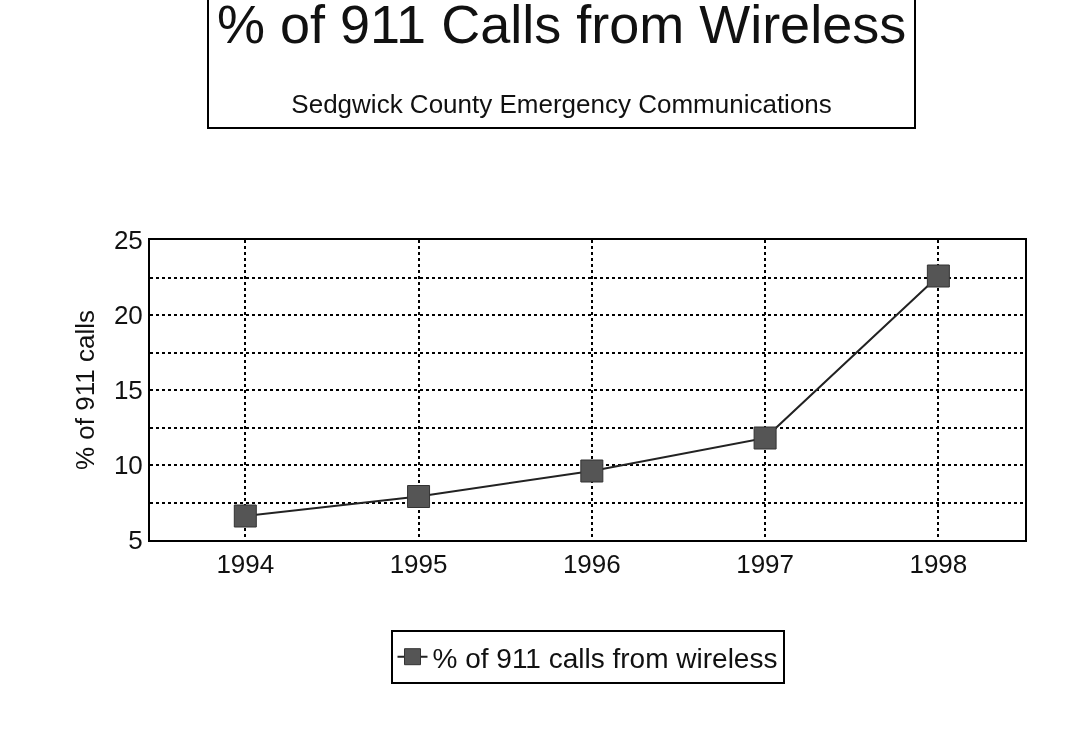  Describe the element at coordinates (84, 390) in the screenshot. I see `y-axis-title: % of 911 calls` at that location.